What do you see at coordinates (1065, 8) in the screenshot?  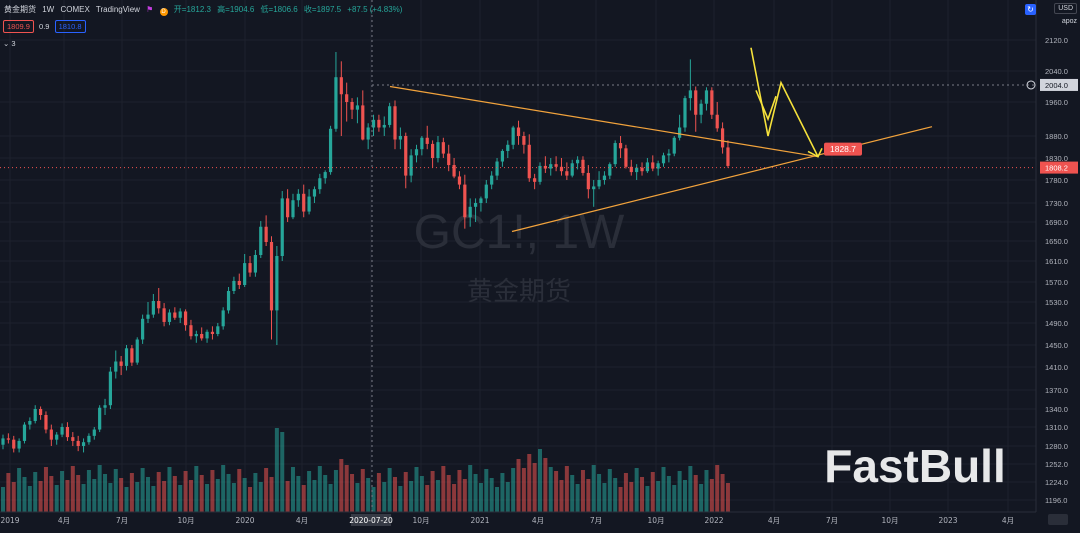 I see `currency-selector: USD` at bounding box center [1065, 8].